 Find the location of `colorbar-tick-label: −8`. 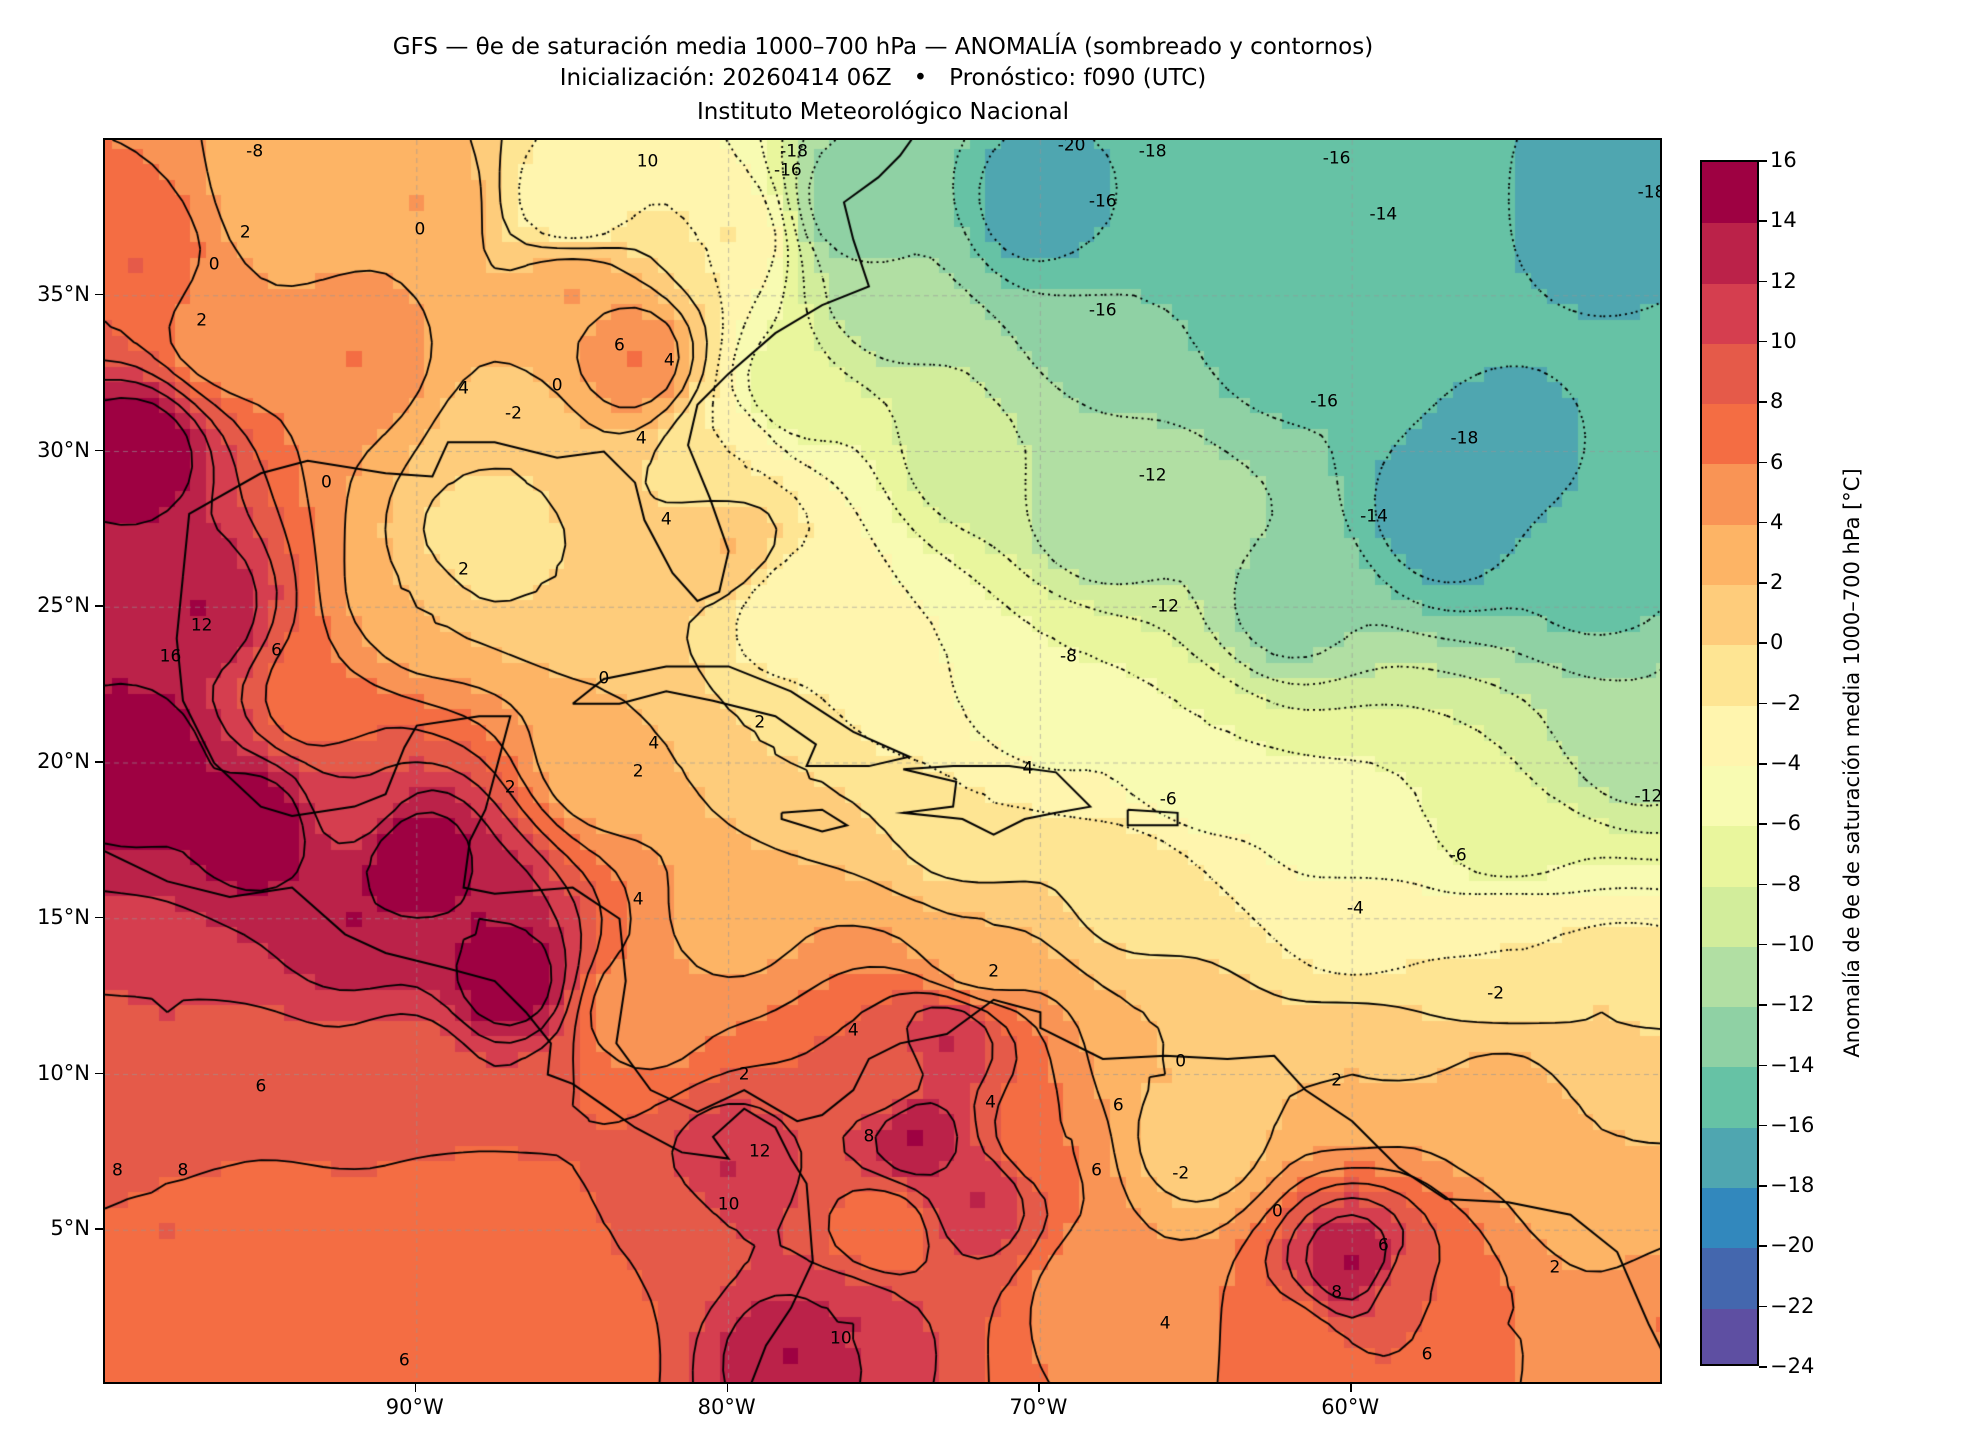

colorbar-tick-label: −8 is located at coordinates (1785, 883).